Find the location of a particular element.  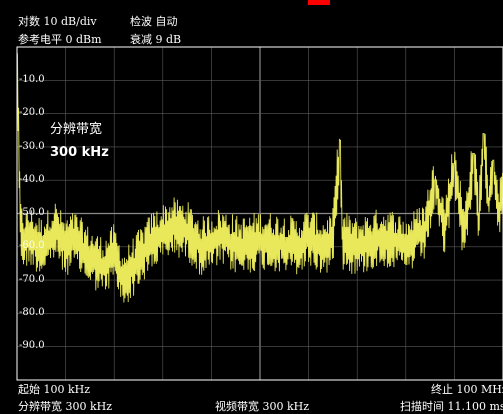

y-tick-label: -30.0 is located at coordinates (32, 146).